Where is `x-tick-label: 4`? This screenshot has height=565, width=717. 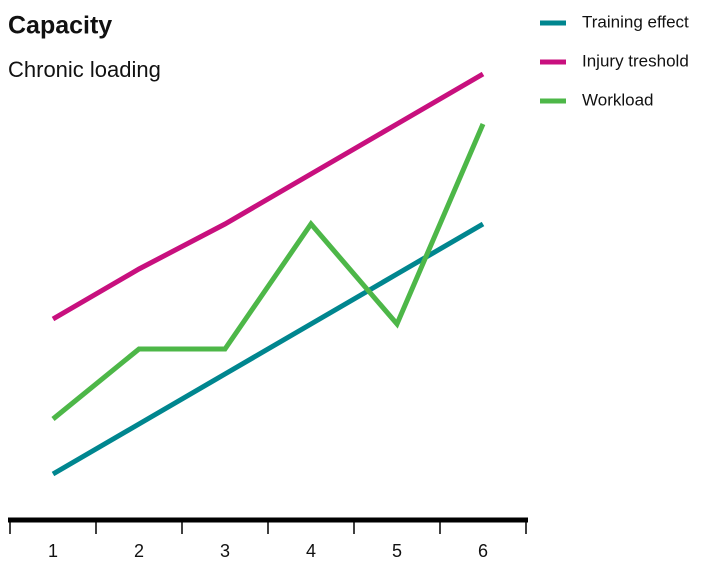
x-tick-label: 4 is located at coordinates (311, 551).